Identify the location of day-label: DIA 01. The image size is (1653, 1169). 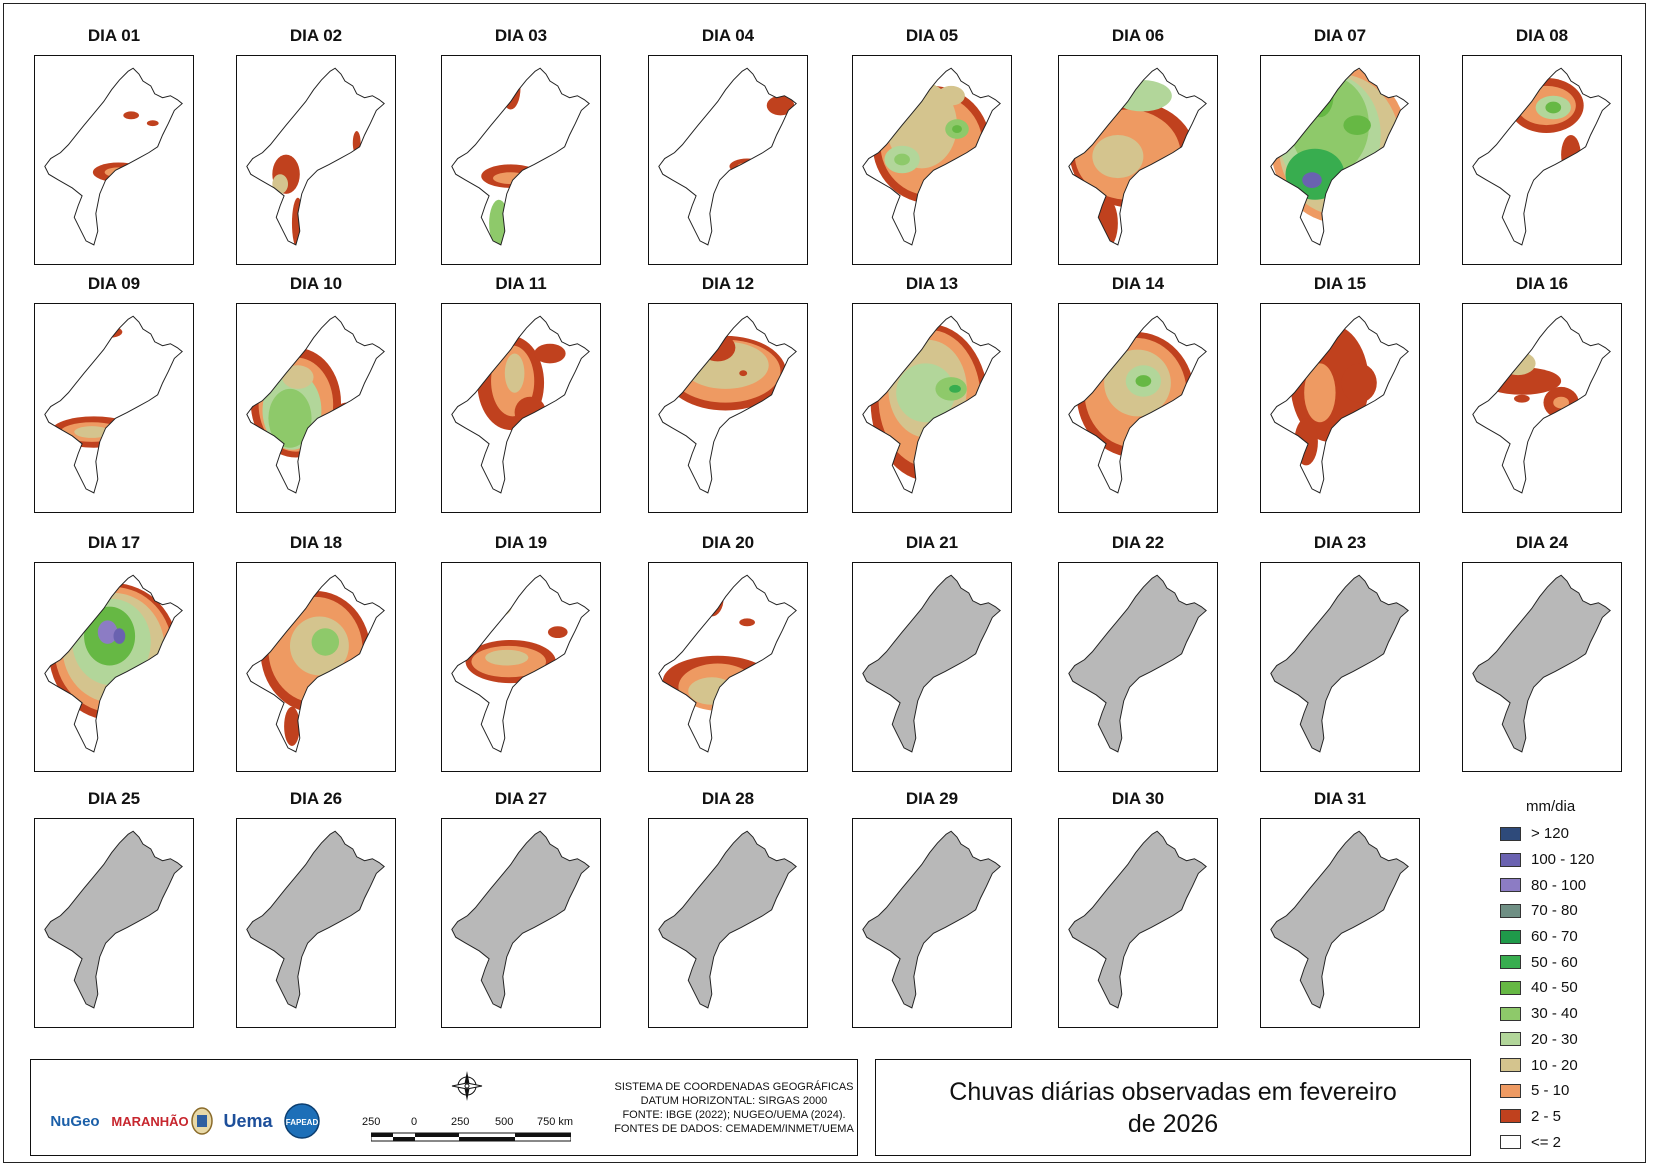
(114, 35).